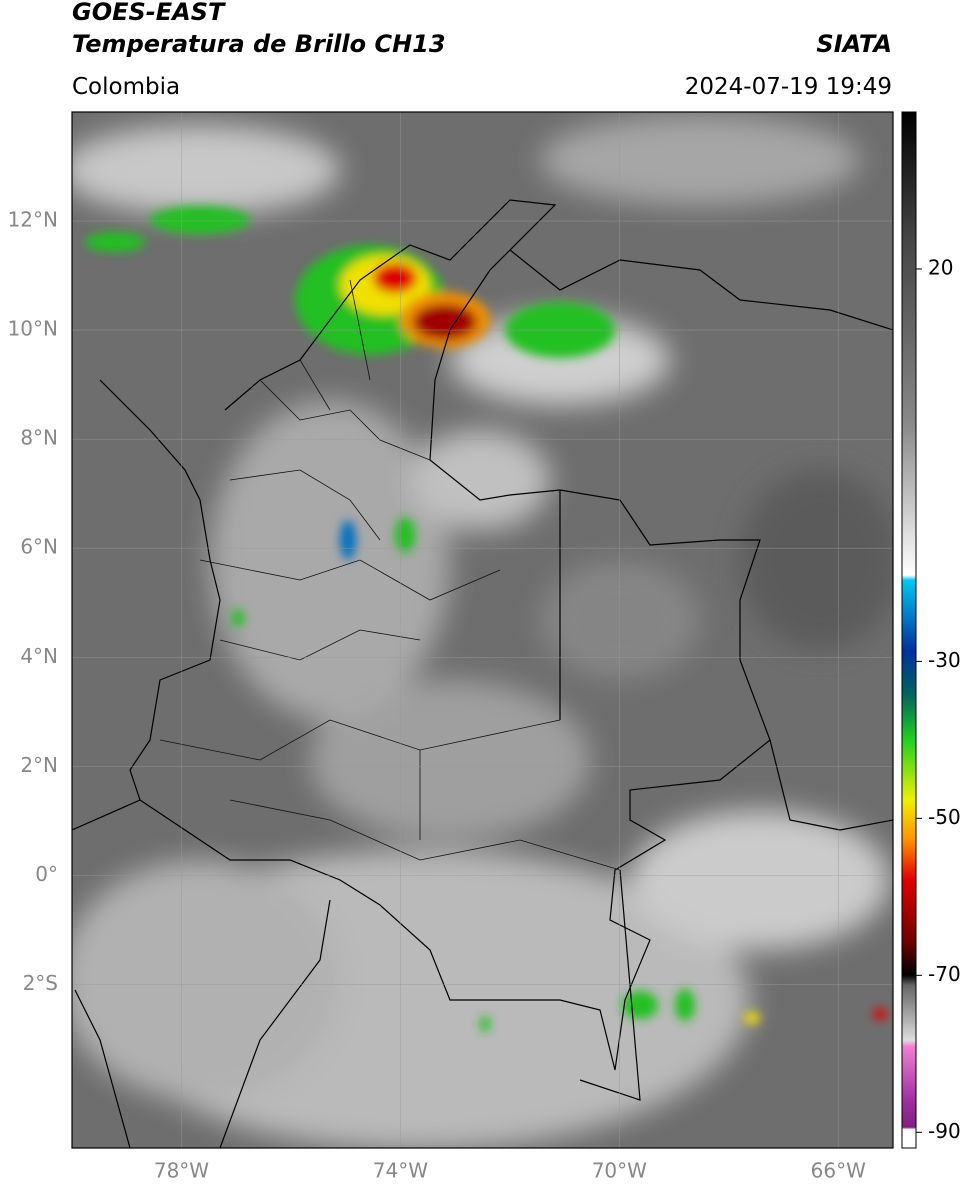 The image size is (966, 1190). Describe the element at coordinates (944, 660) in the screenshot. I see `colorbar-tick-label: -30` at that location.